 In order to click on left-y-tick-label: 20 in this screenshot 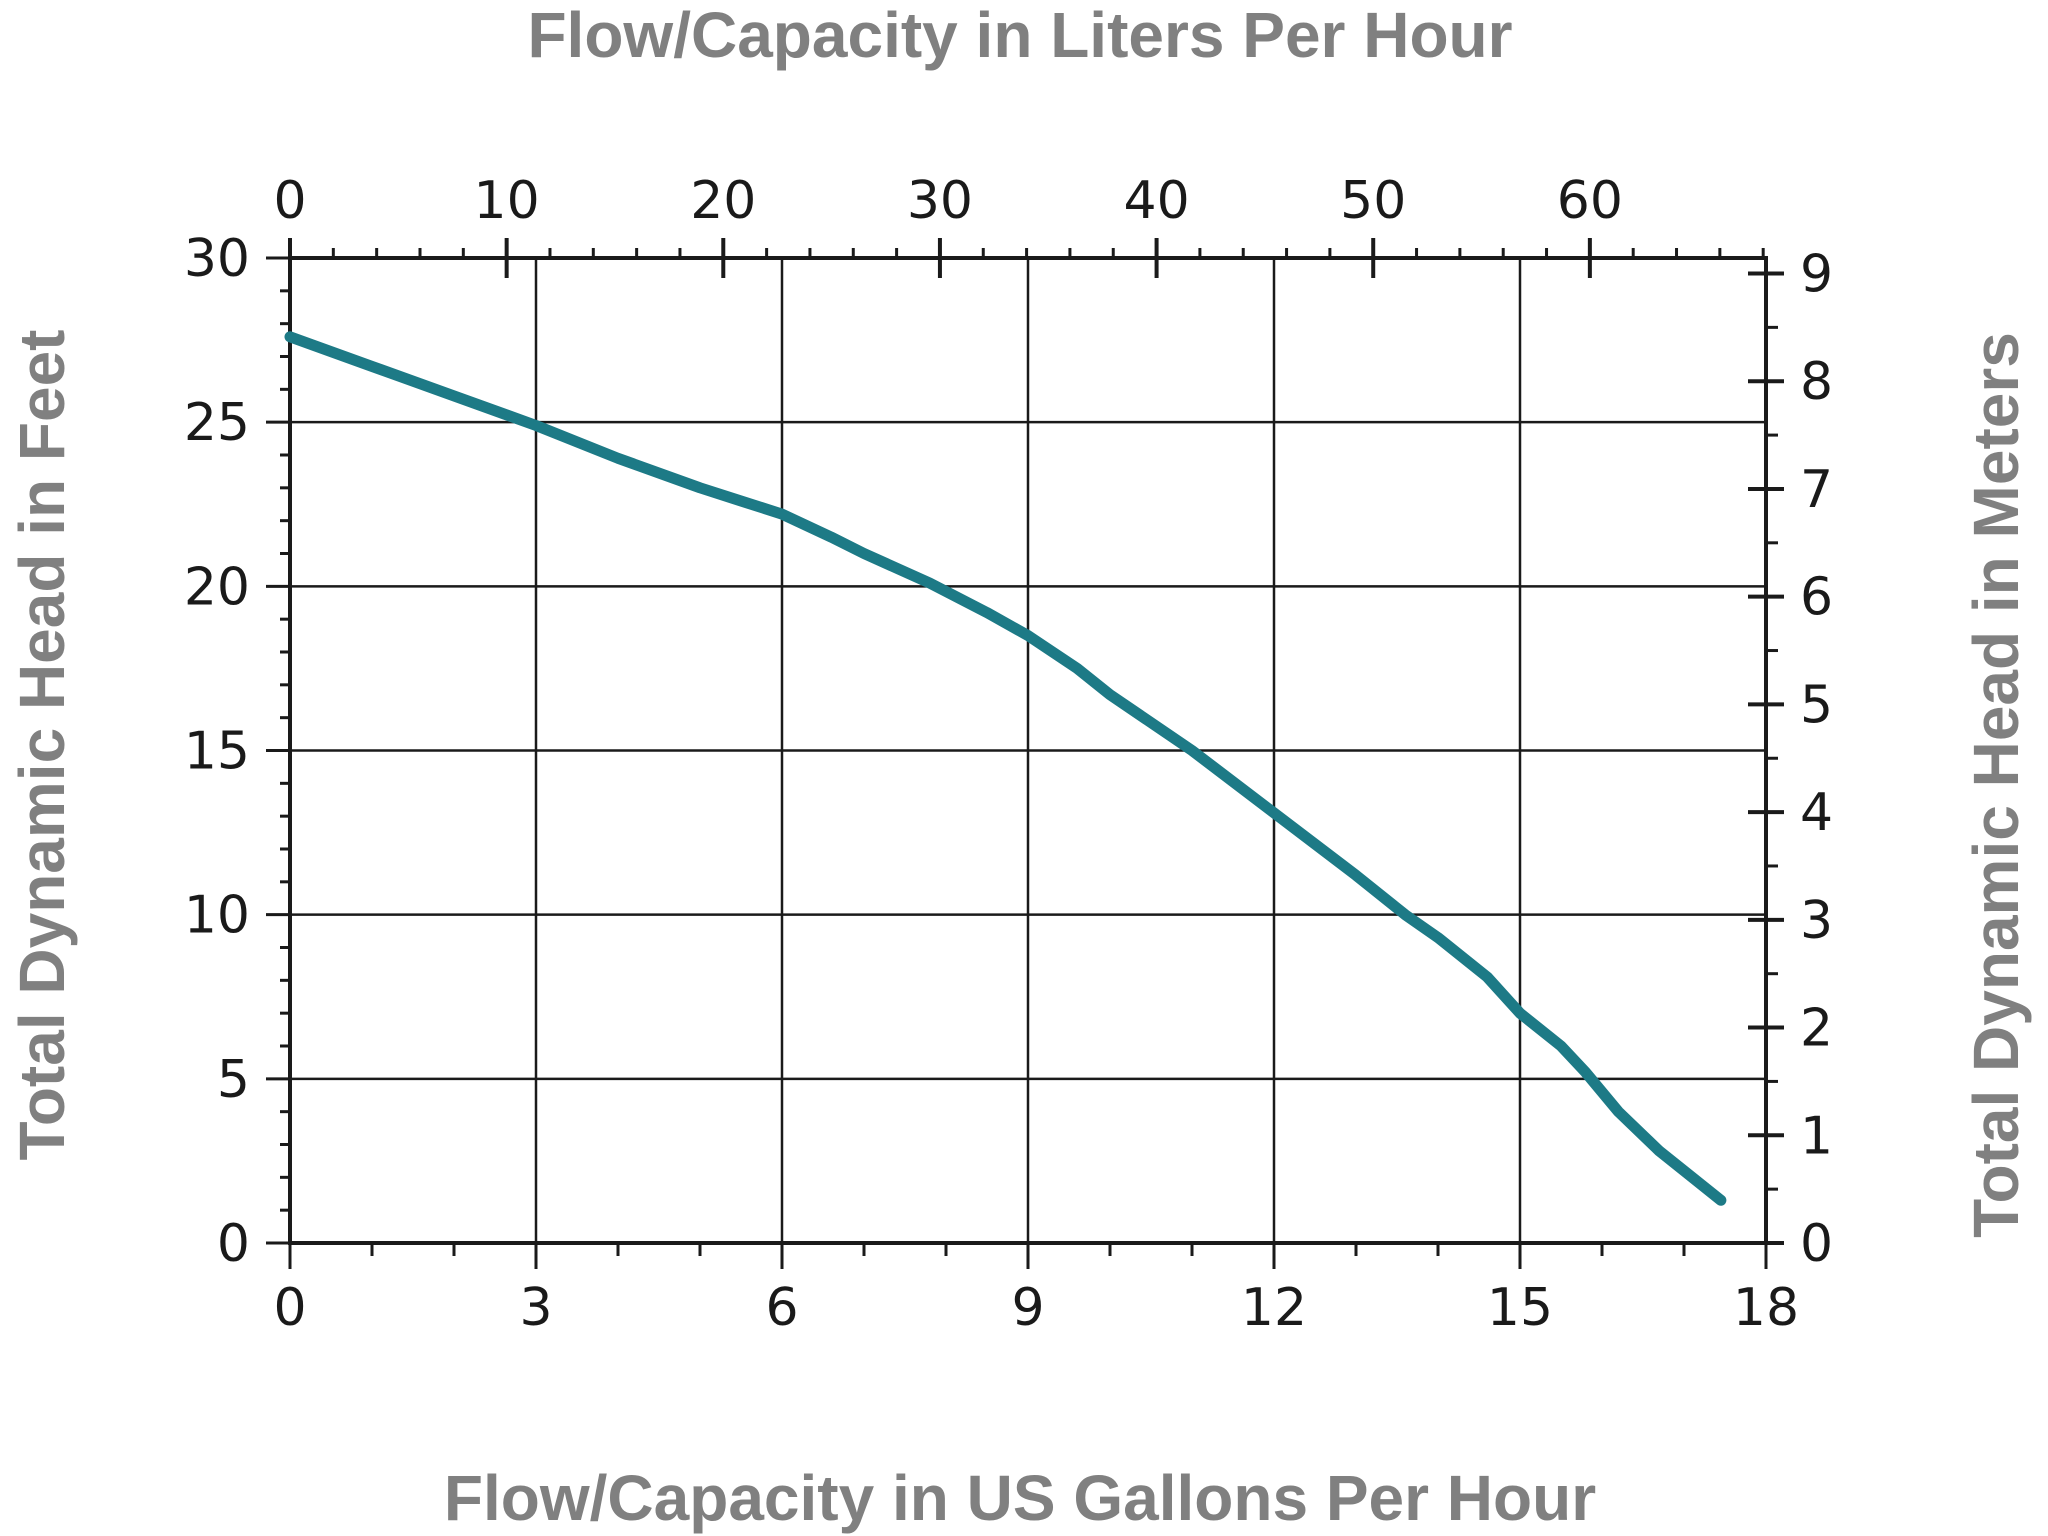, I will do `click(217, 587)`.